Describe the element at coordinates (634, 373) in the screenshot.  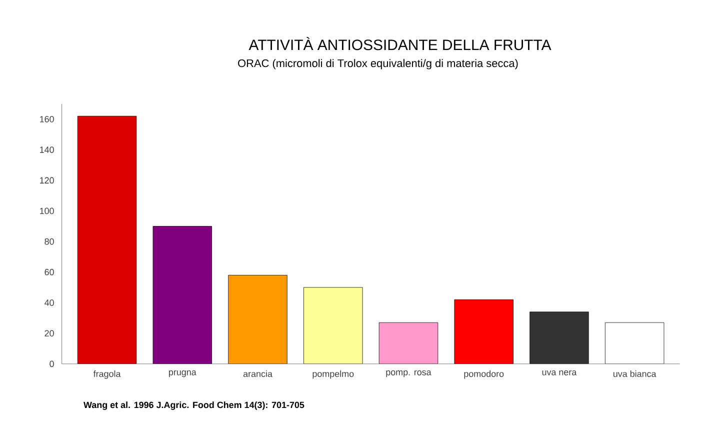
I see `x-tick-label: uva bianca` at that location.